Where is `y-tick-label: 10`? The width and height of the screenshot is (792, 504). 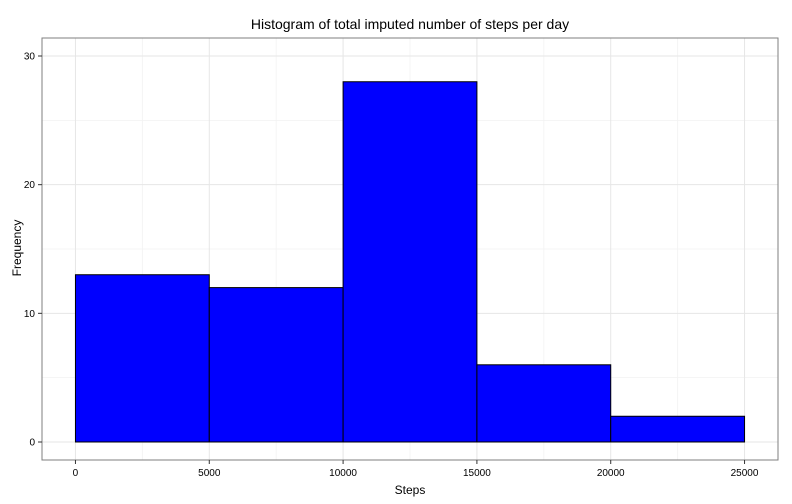
y-tick-label: 10 is located at coordinates (30, 314).